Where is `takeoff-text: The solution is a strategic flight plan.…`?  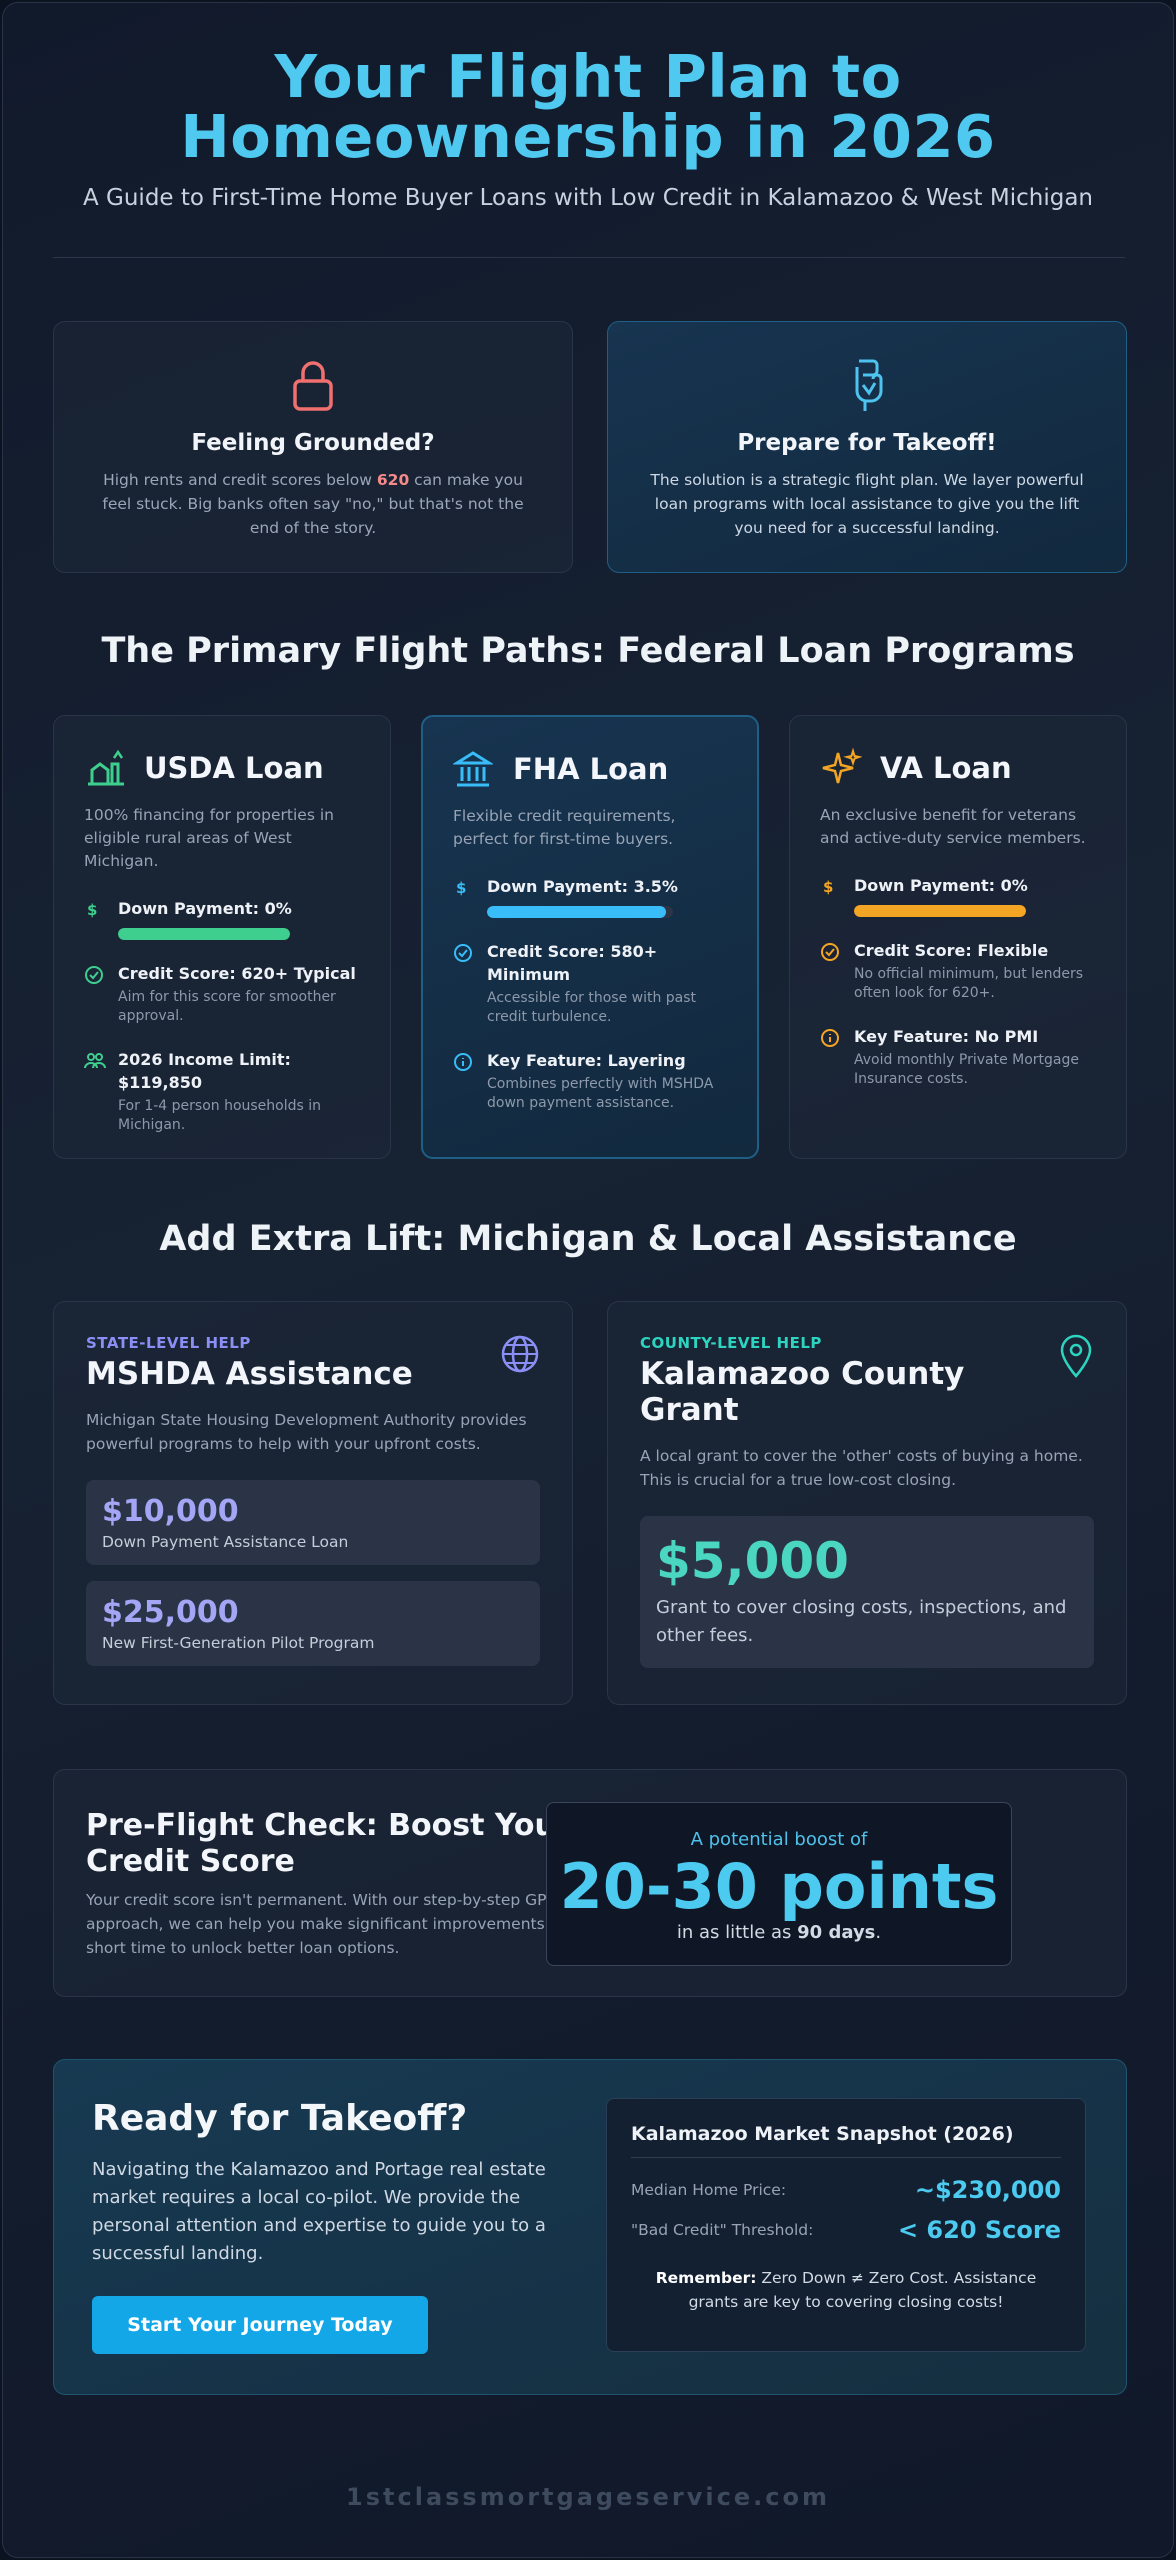 takeoff-text: The solution is a strategic flight plan.… is located at coordinates (867, 504).